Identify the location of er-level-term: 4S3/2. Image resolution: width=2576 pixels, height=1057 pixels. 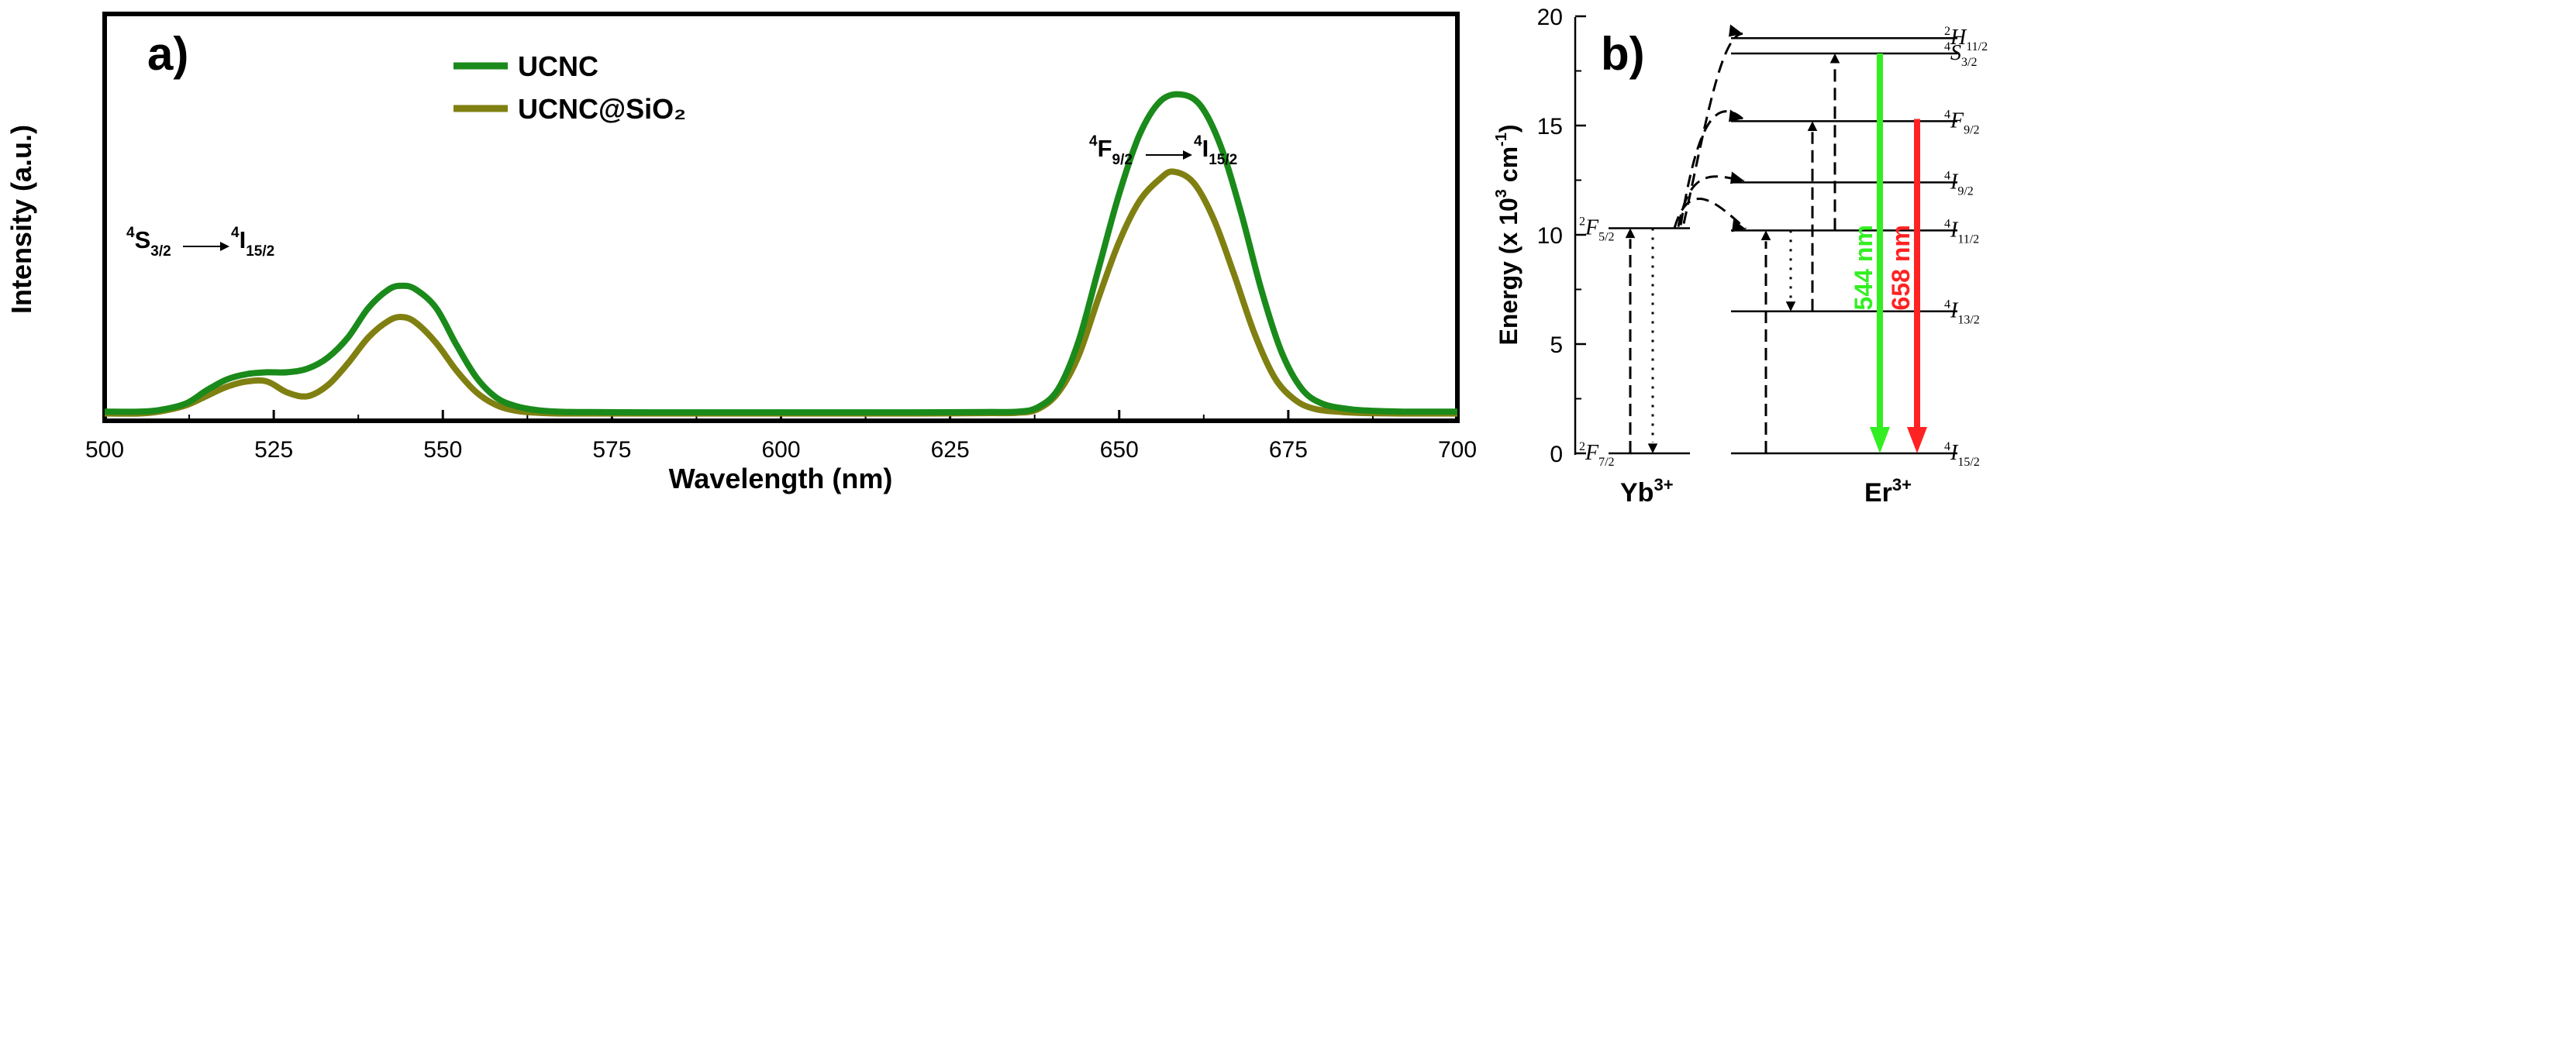
(1960, 54).